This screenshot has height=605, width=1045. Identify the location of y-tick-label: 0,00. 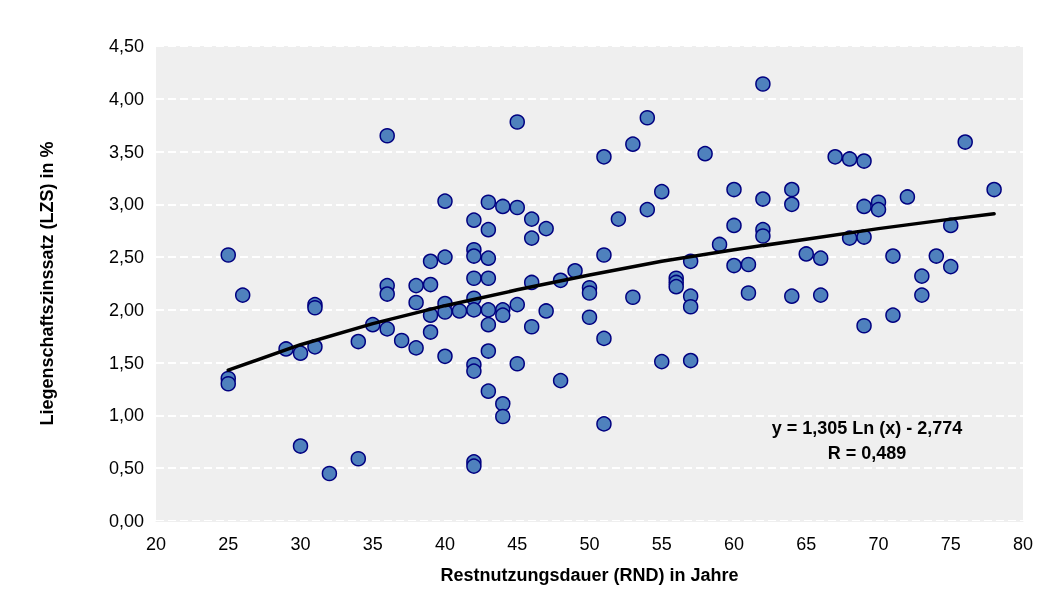
(126, 521).